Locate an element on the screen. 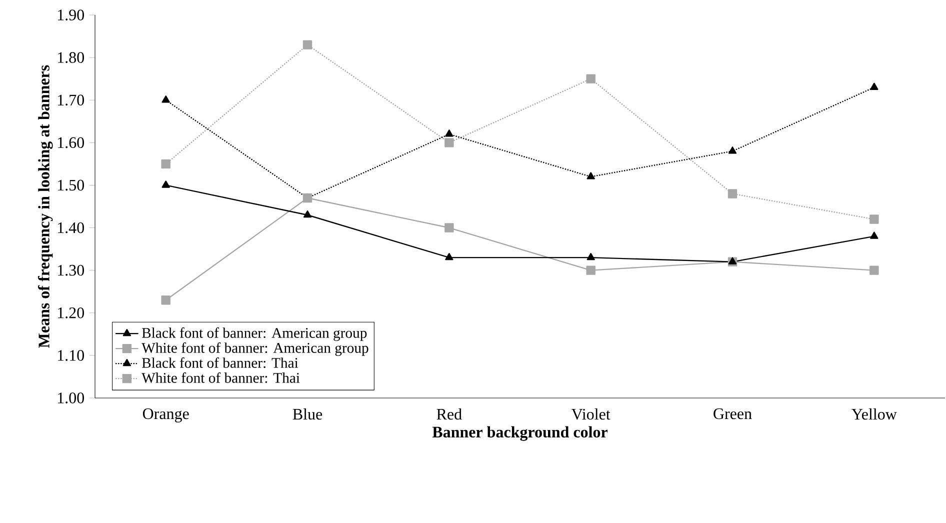 The image size is (946, 523). x-tick-label: Orange is located at coordinates (165, 415).